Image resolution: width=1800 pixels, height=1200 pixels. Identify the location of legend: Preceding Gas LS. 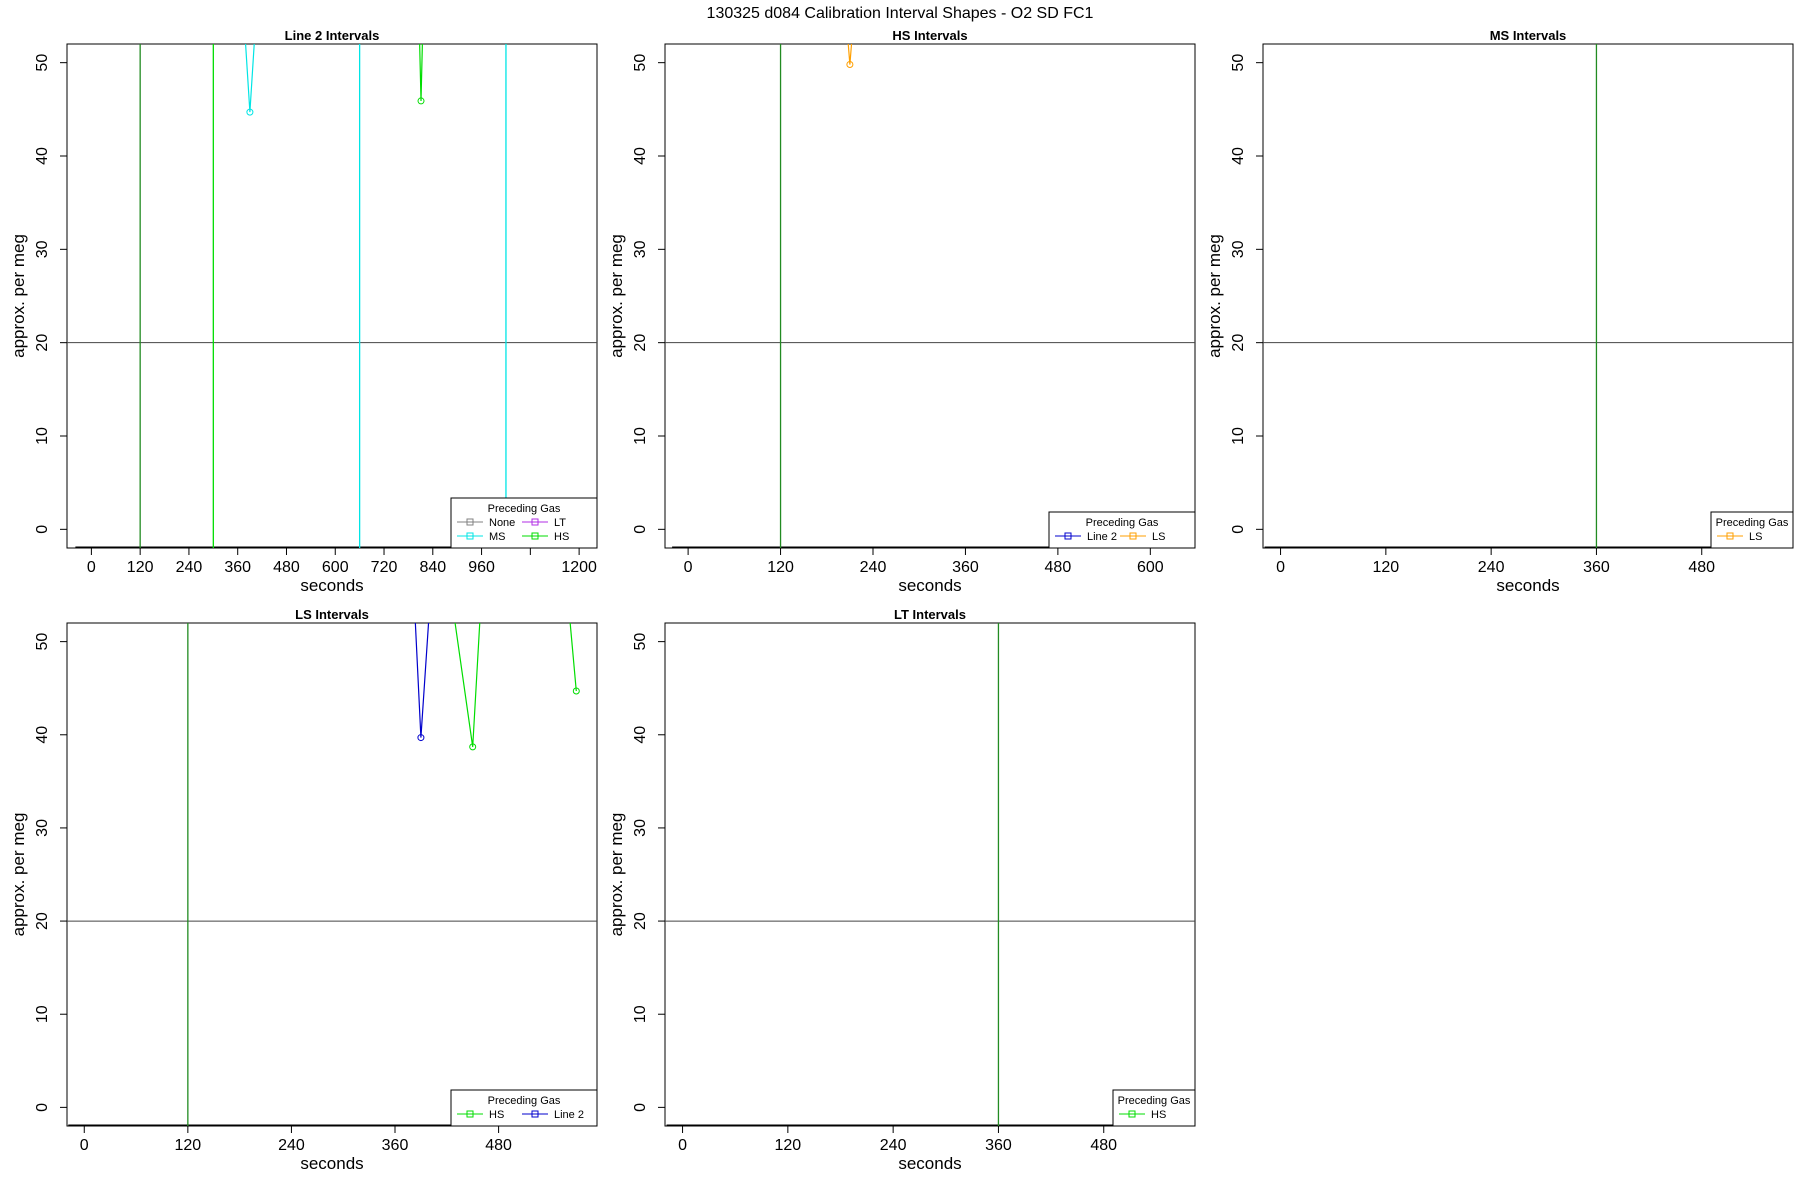
(1752, 530).